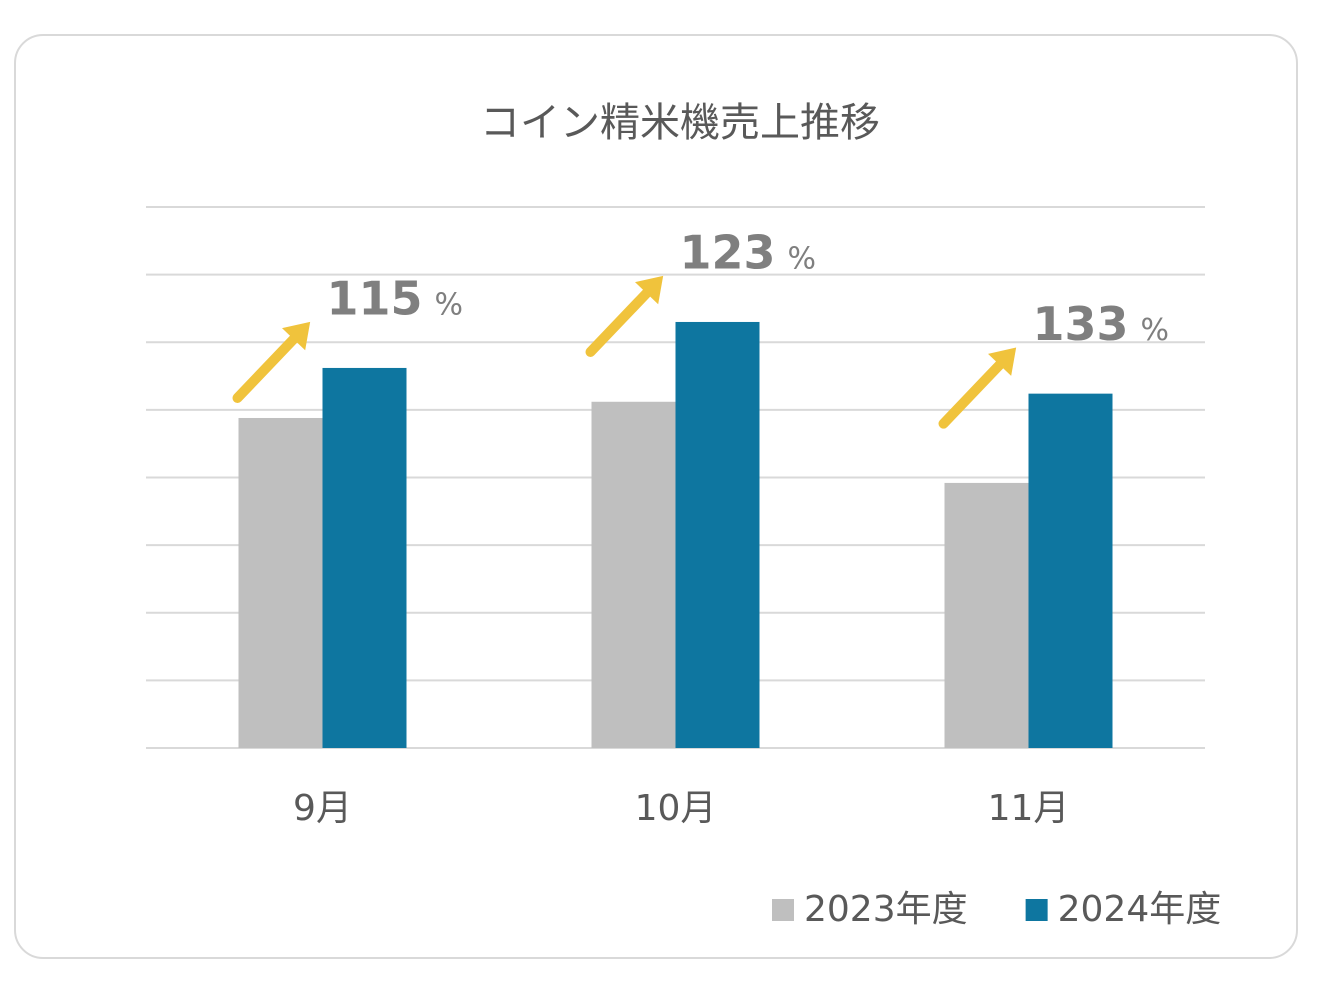 This screenshot has height=993, width=1330. I want to click on chart-title: コイン精米機売上推移, so click(680, 123).